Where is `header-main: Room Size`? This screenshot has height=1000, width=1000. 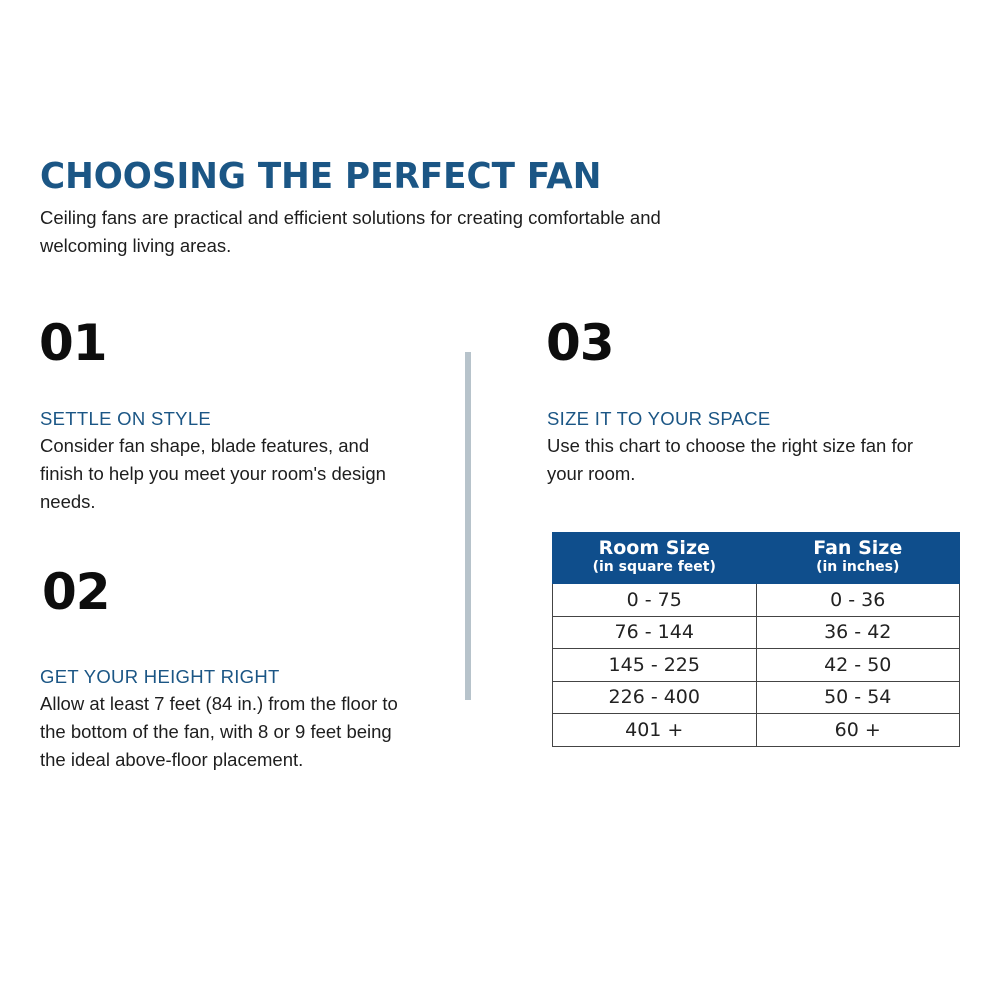 header-main: Room Size is located at coordinates (654, 548).